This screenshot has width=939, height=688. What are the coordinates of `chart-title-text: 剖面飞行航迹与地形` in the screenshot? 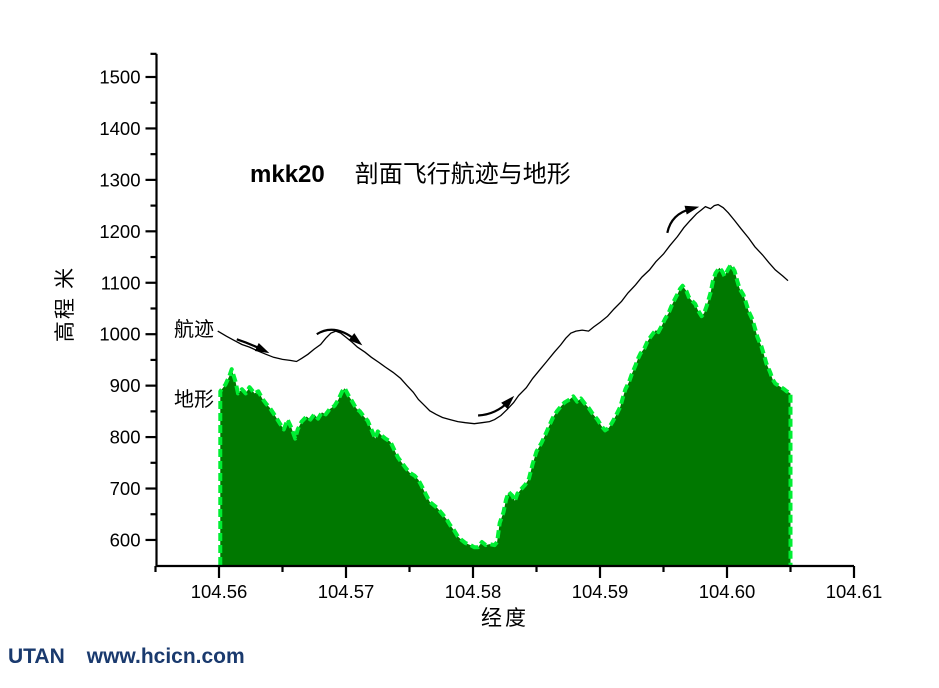 It's located at (462, 175).